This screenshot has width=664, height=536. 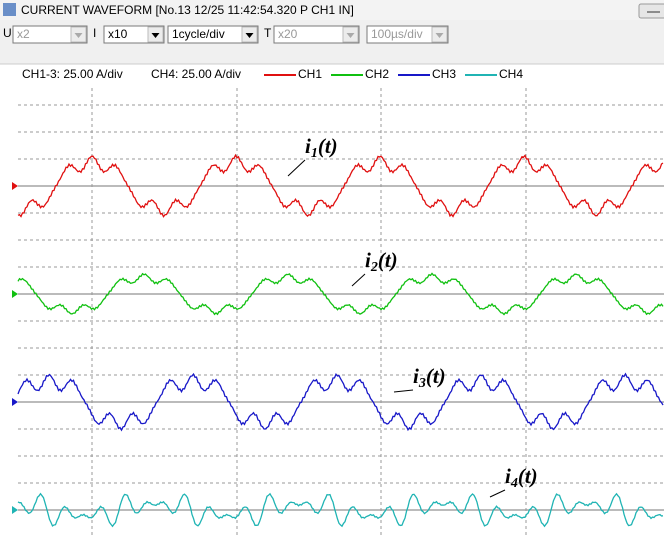 What do you see at coordinates (7, 33) in the screenshot?
I see `toolbar-label: U` at bounding box center [7, 33].